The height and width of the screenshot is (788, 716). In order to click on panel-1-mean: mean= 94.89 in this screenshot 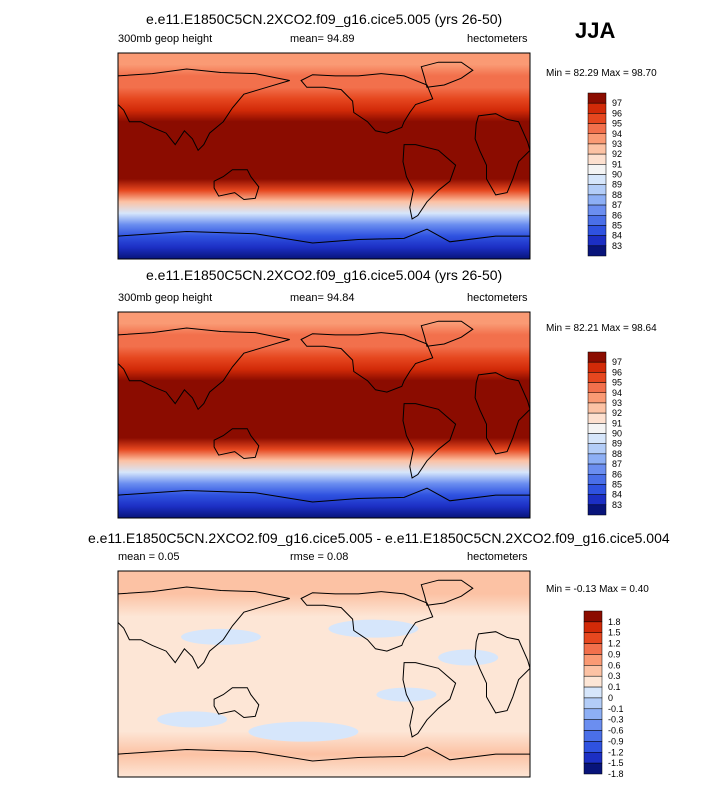, I will do `click(322, 39)`.